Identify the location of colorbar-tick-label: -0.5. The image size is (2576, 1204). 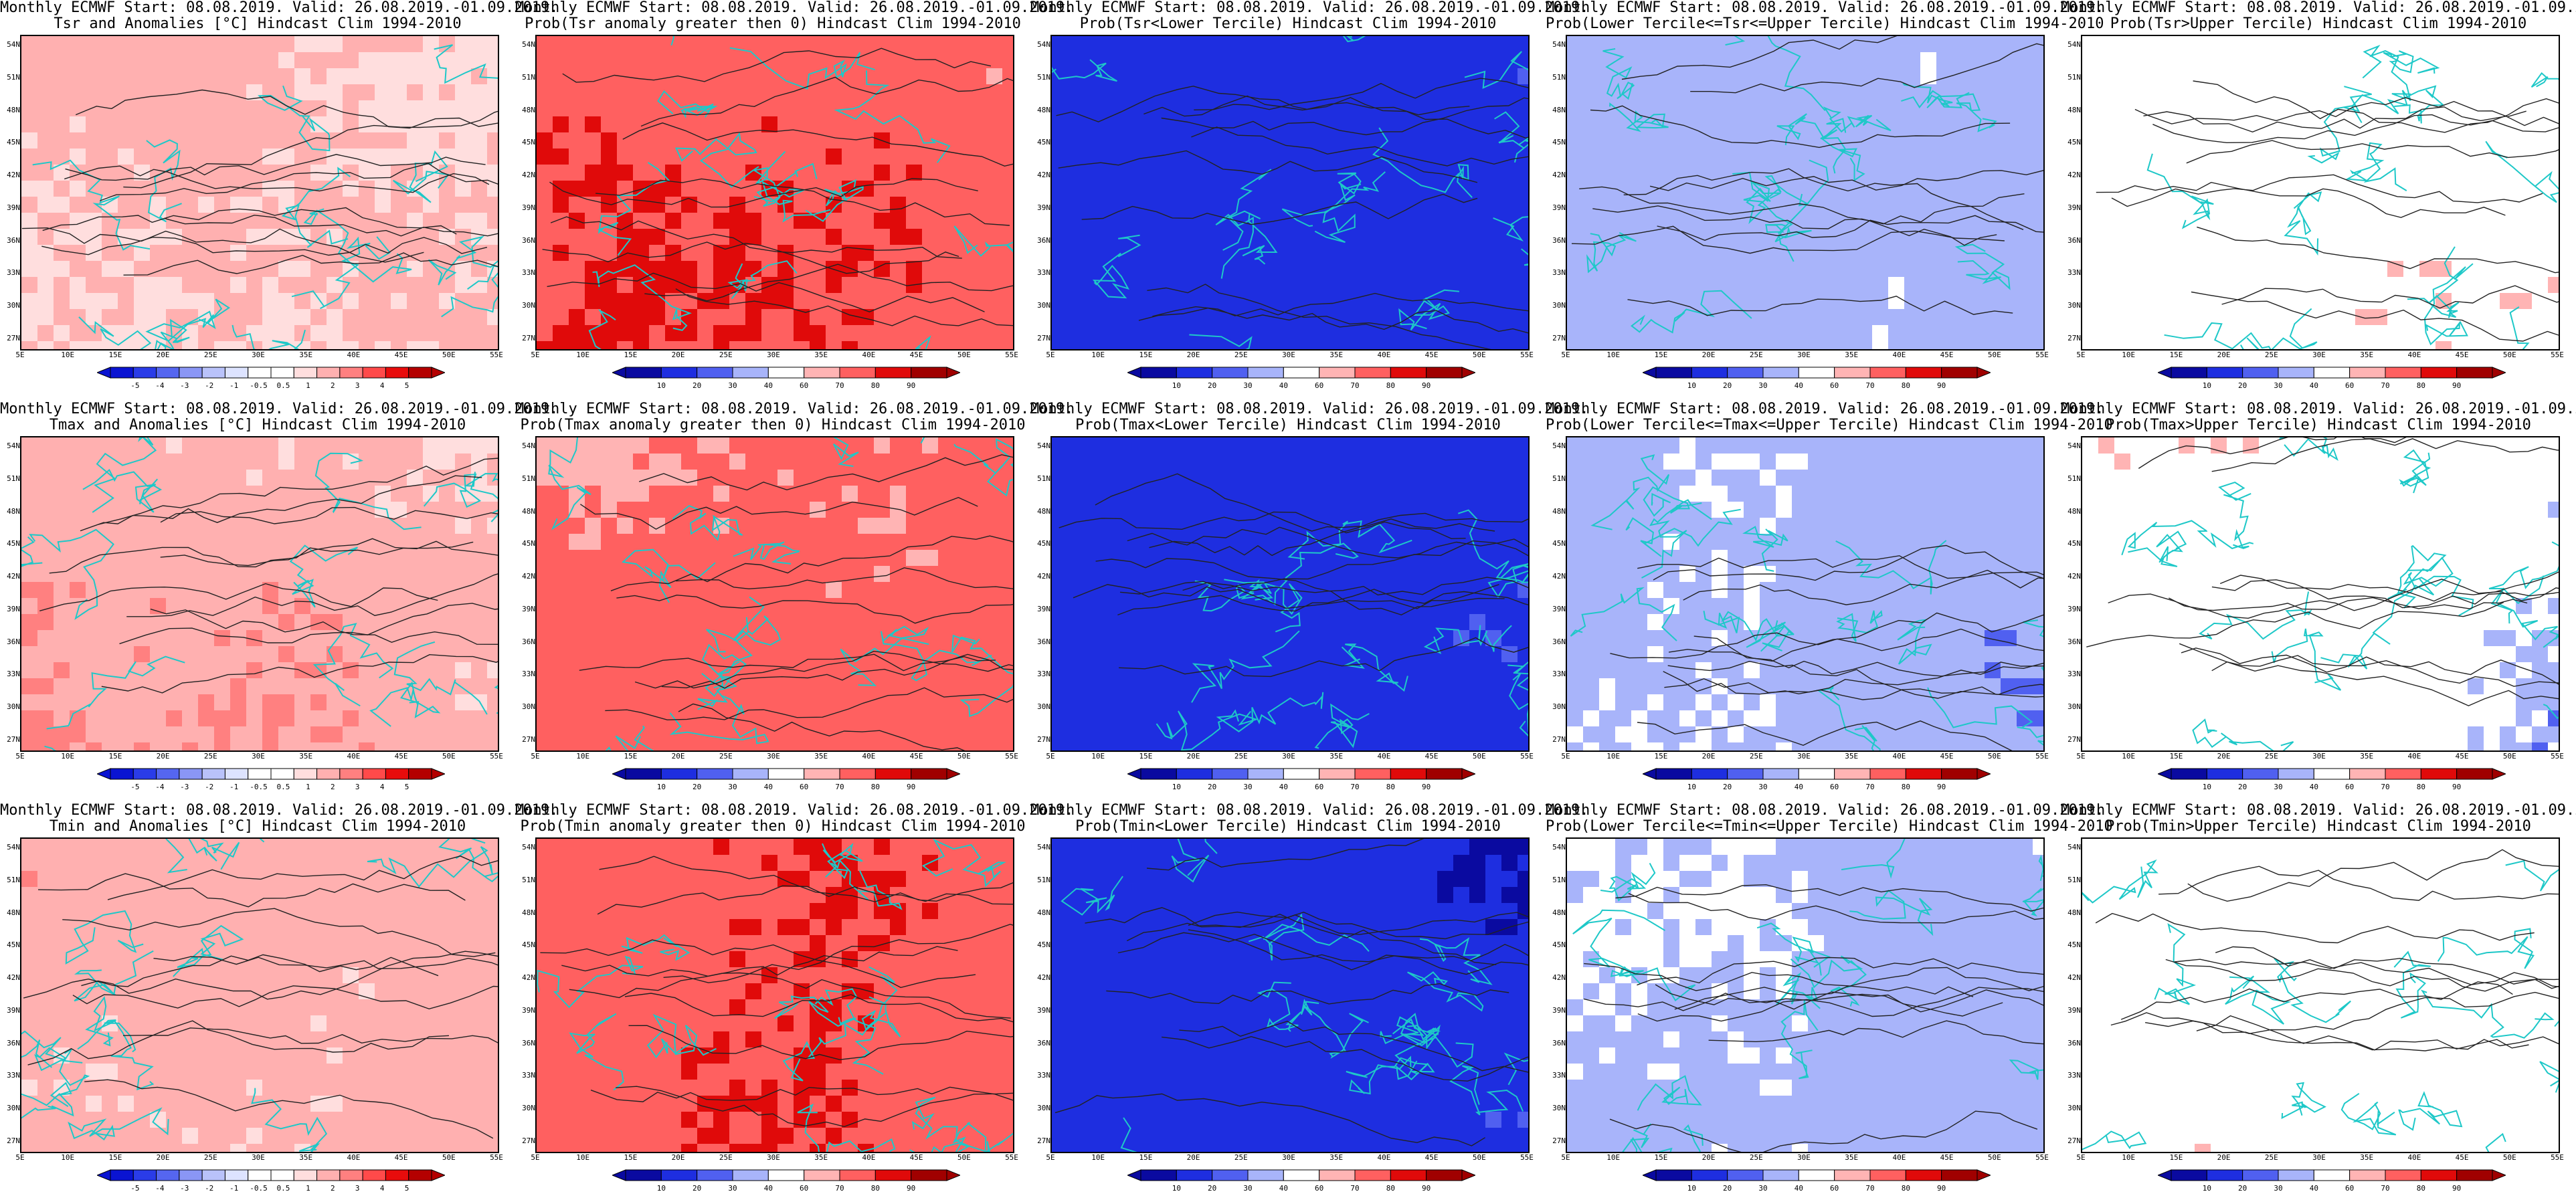
(259, 1188).